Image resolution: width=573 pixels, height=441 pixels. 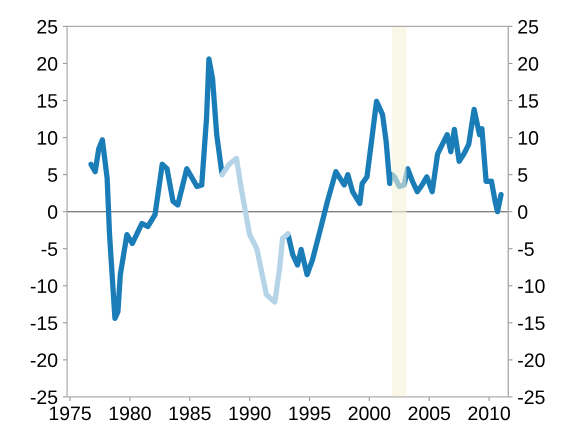 I want to click on y2-tick-label: 25, so click(x=528, y=27).